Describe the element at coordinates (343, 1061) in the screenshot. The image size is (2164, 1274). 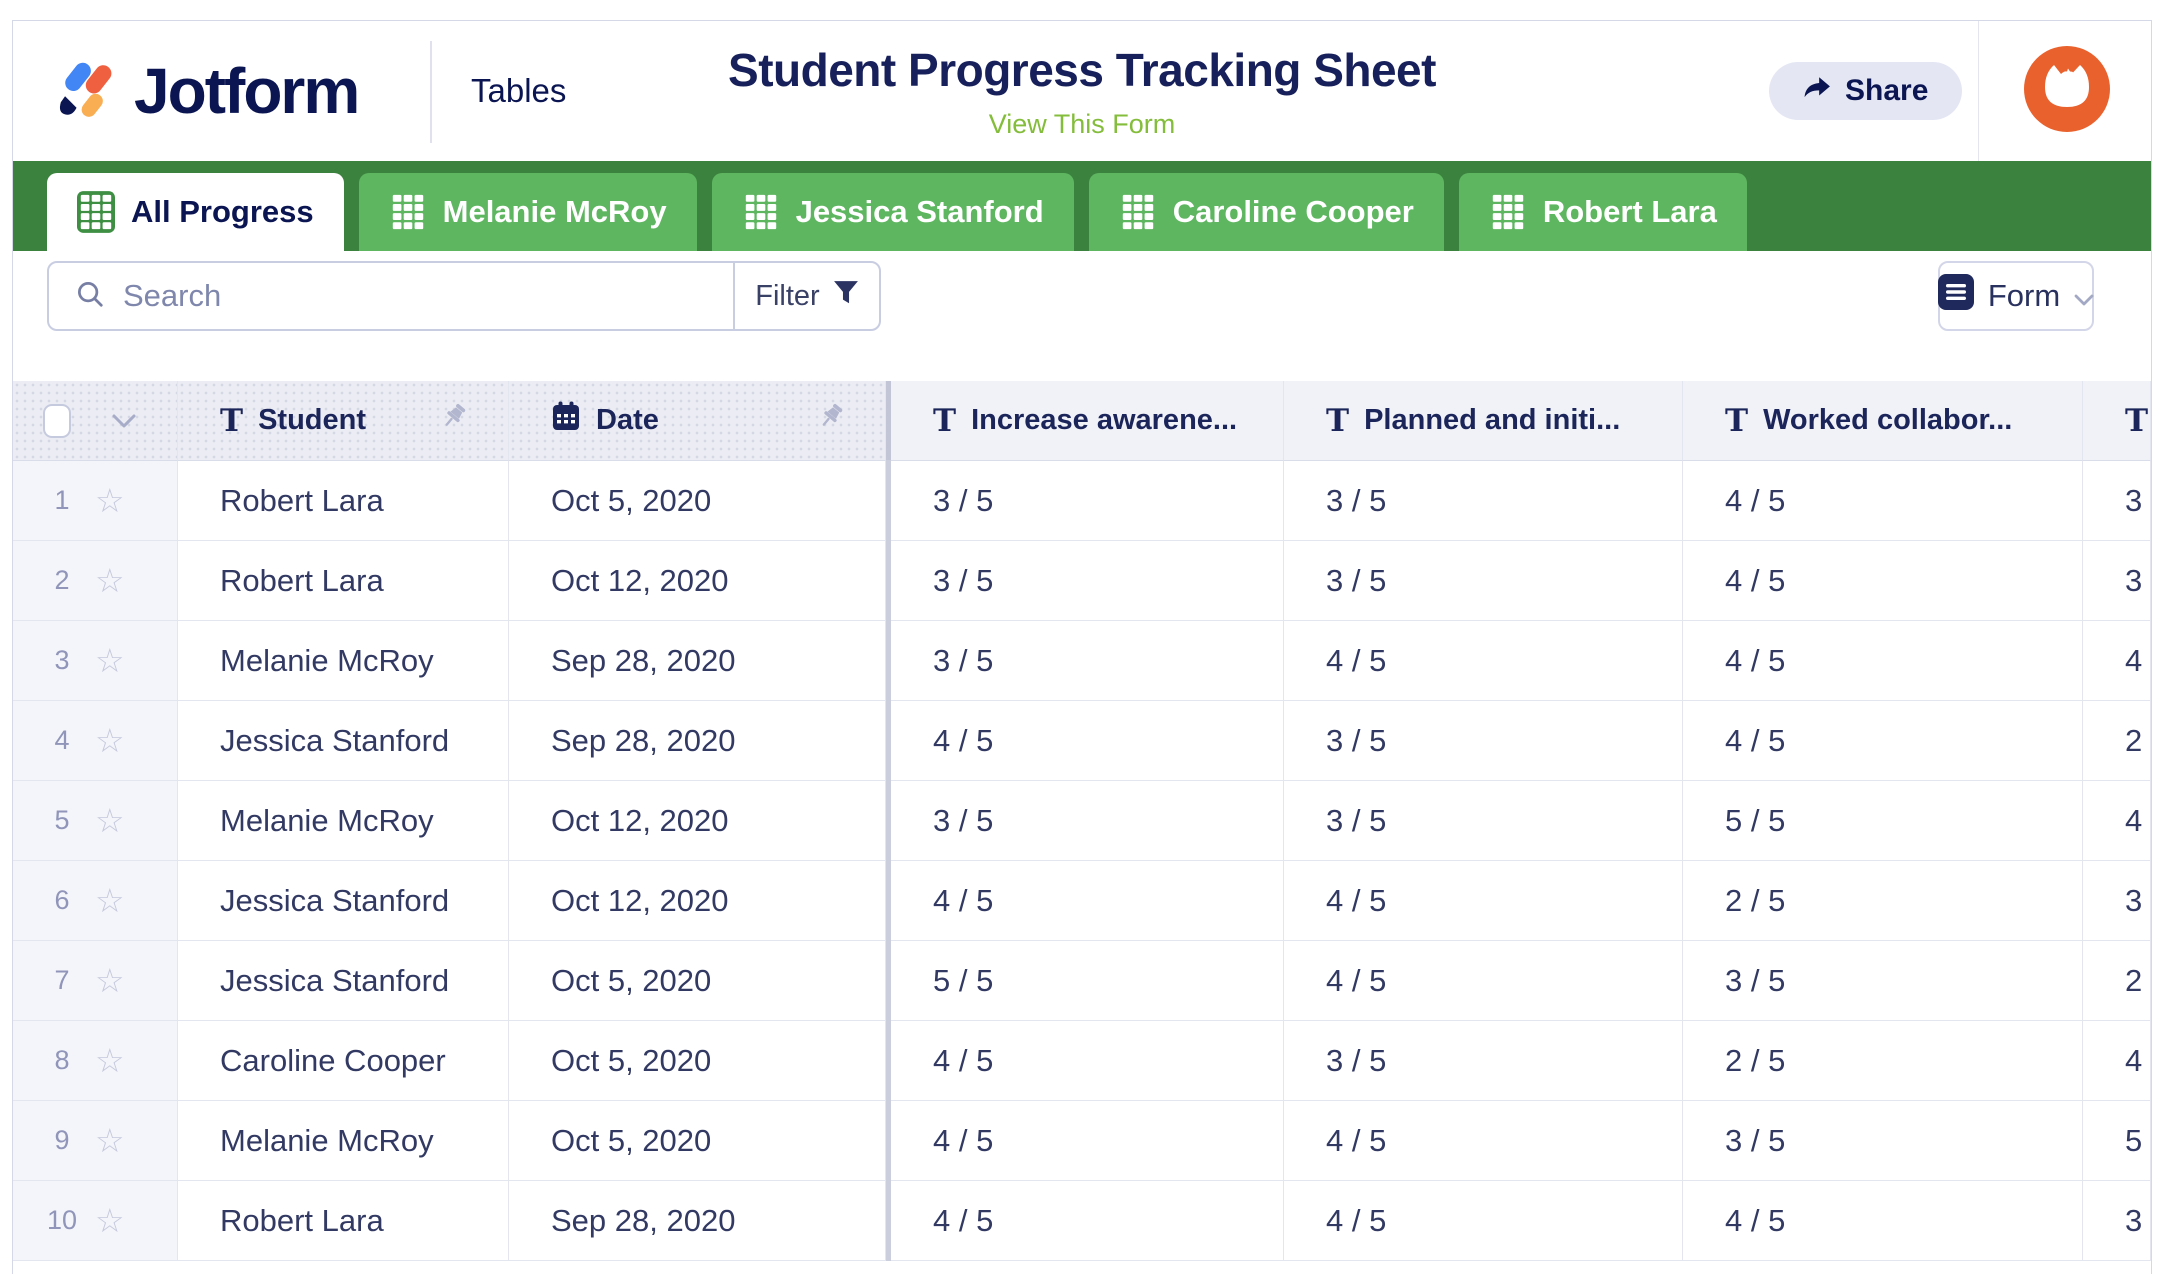
I see `student-cell: Caroline Cooper` at that location.